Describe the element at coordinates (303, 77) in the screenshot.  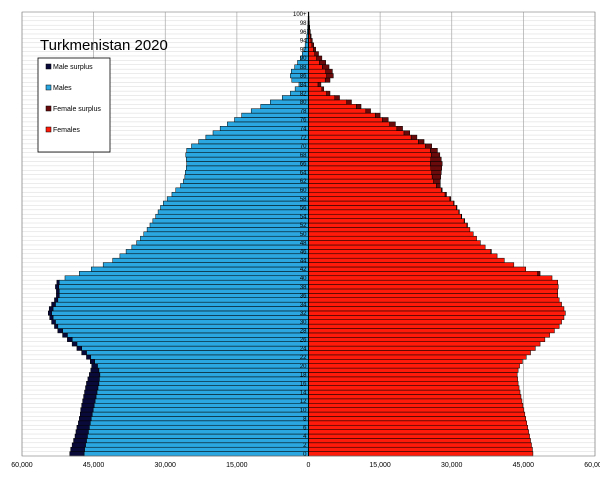
I see `age-label: 86` at that location.